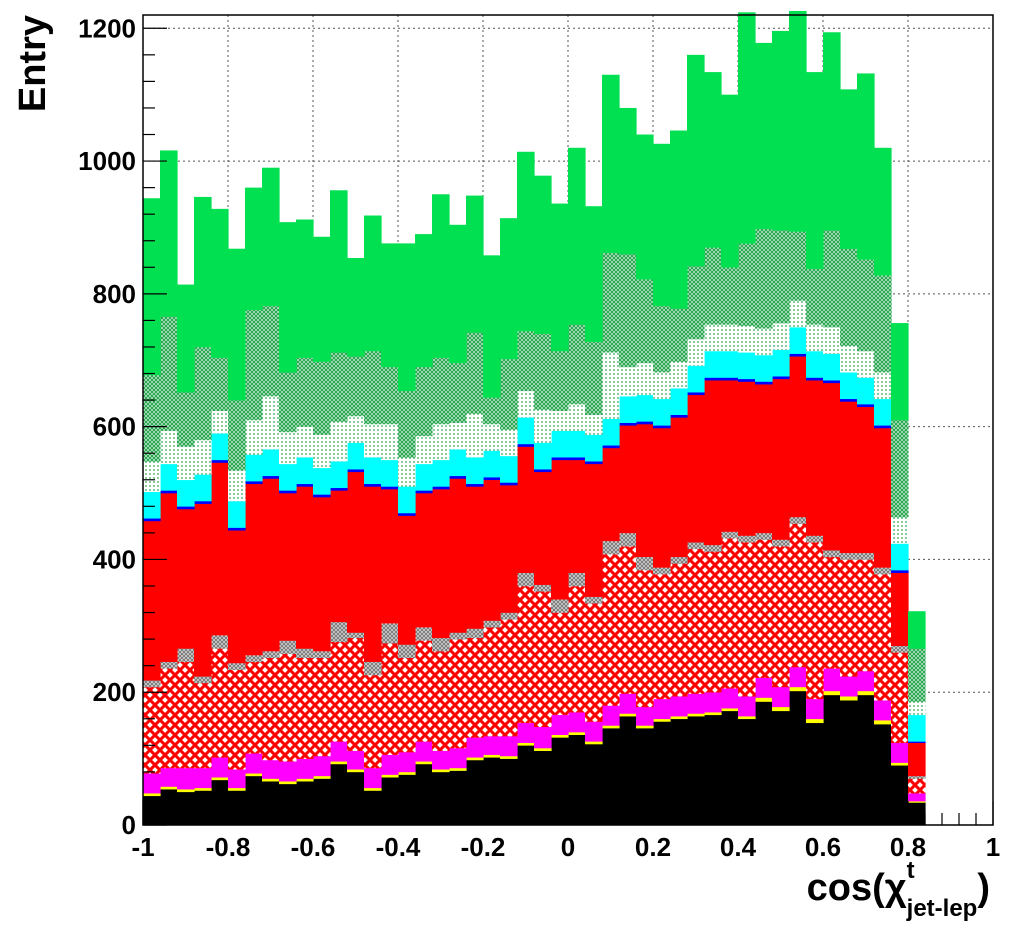 The width and height of the screenshot is (1026, 932). What do you see at coordinates (114, 294) in the screenshot?
I see `y-tick-label: 800` at bounding box center [114, 294].